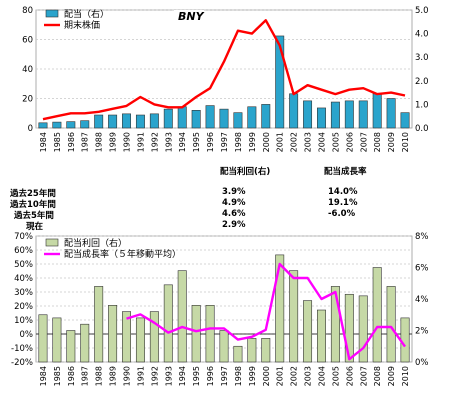  What do you see at coordinates (34, 216) in the screenshot?
I see `summary-row-label-5y: 過去5年間` at bounding box center [34, 216].